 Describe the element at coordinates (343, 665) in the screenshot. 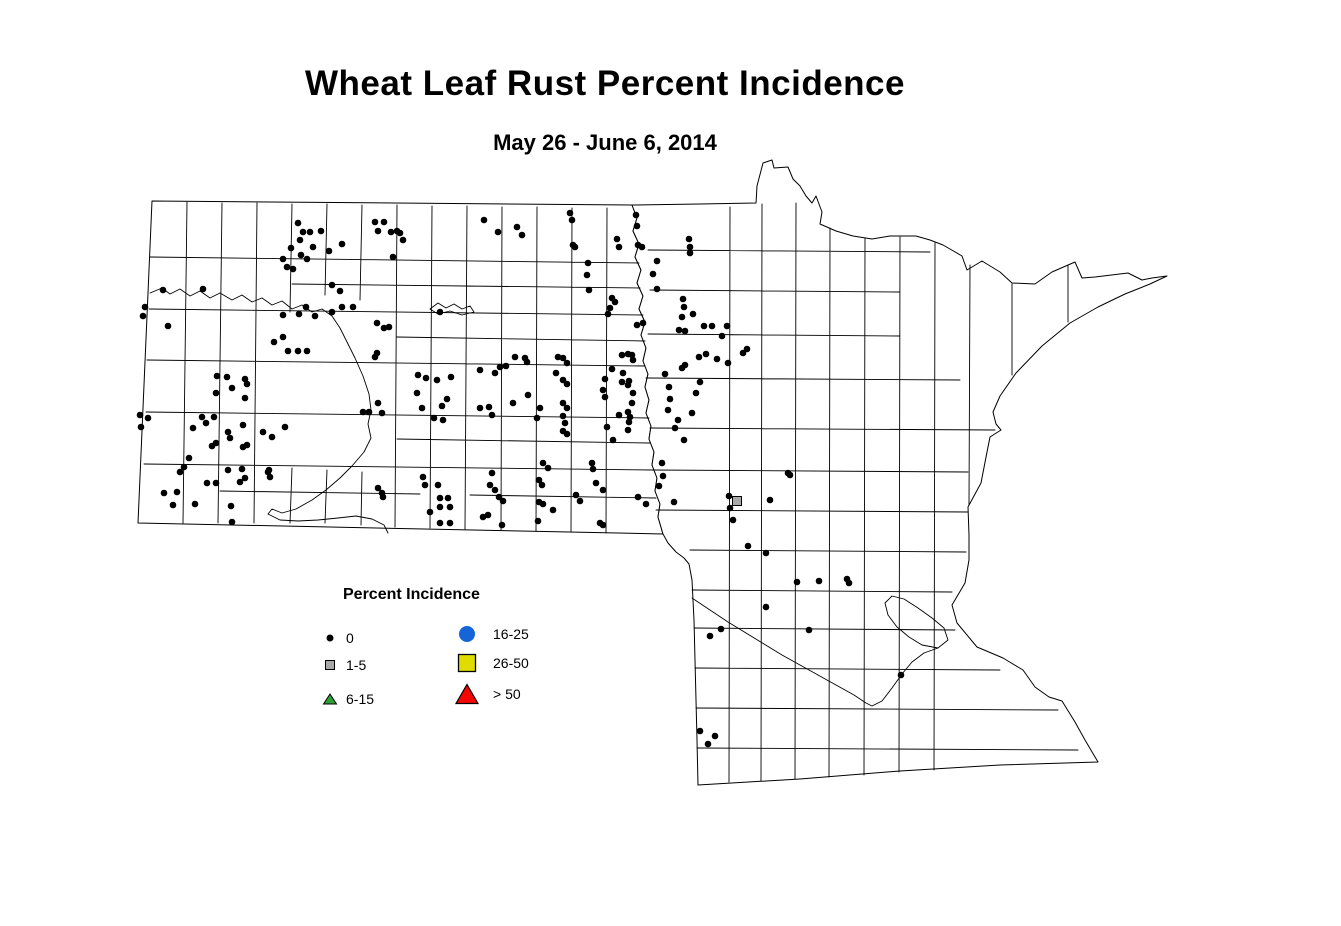

I see `legend-item-1-5: 1-5` at that location.